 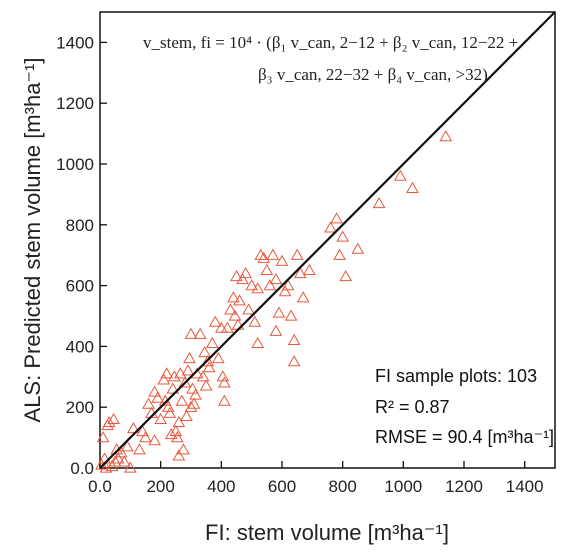 What do you see at coordinates (80, 346) in the screenshot?
I see `y-tick-label: 400` at bounding box center [80, 346].